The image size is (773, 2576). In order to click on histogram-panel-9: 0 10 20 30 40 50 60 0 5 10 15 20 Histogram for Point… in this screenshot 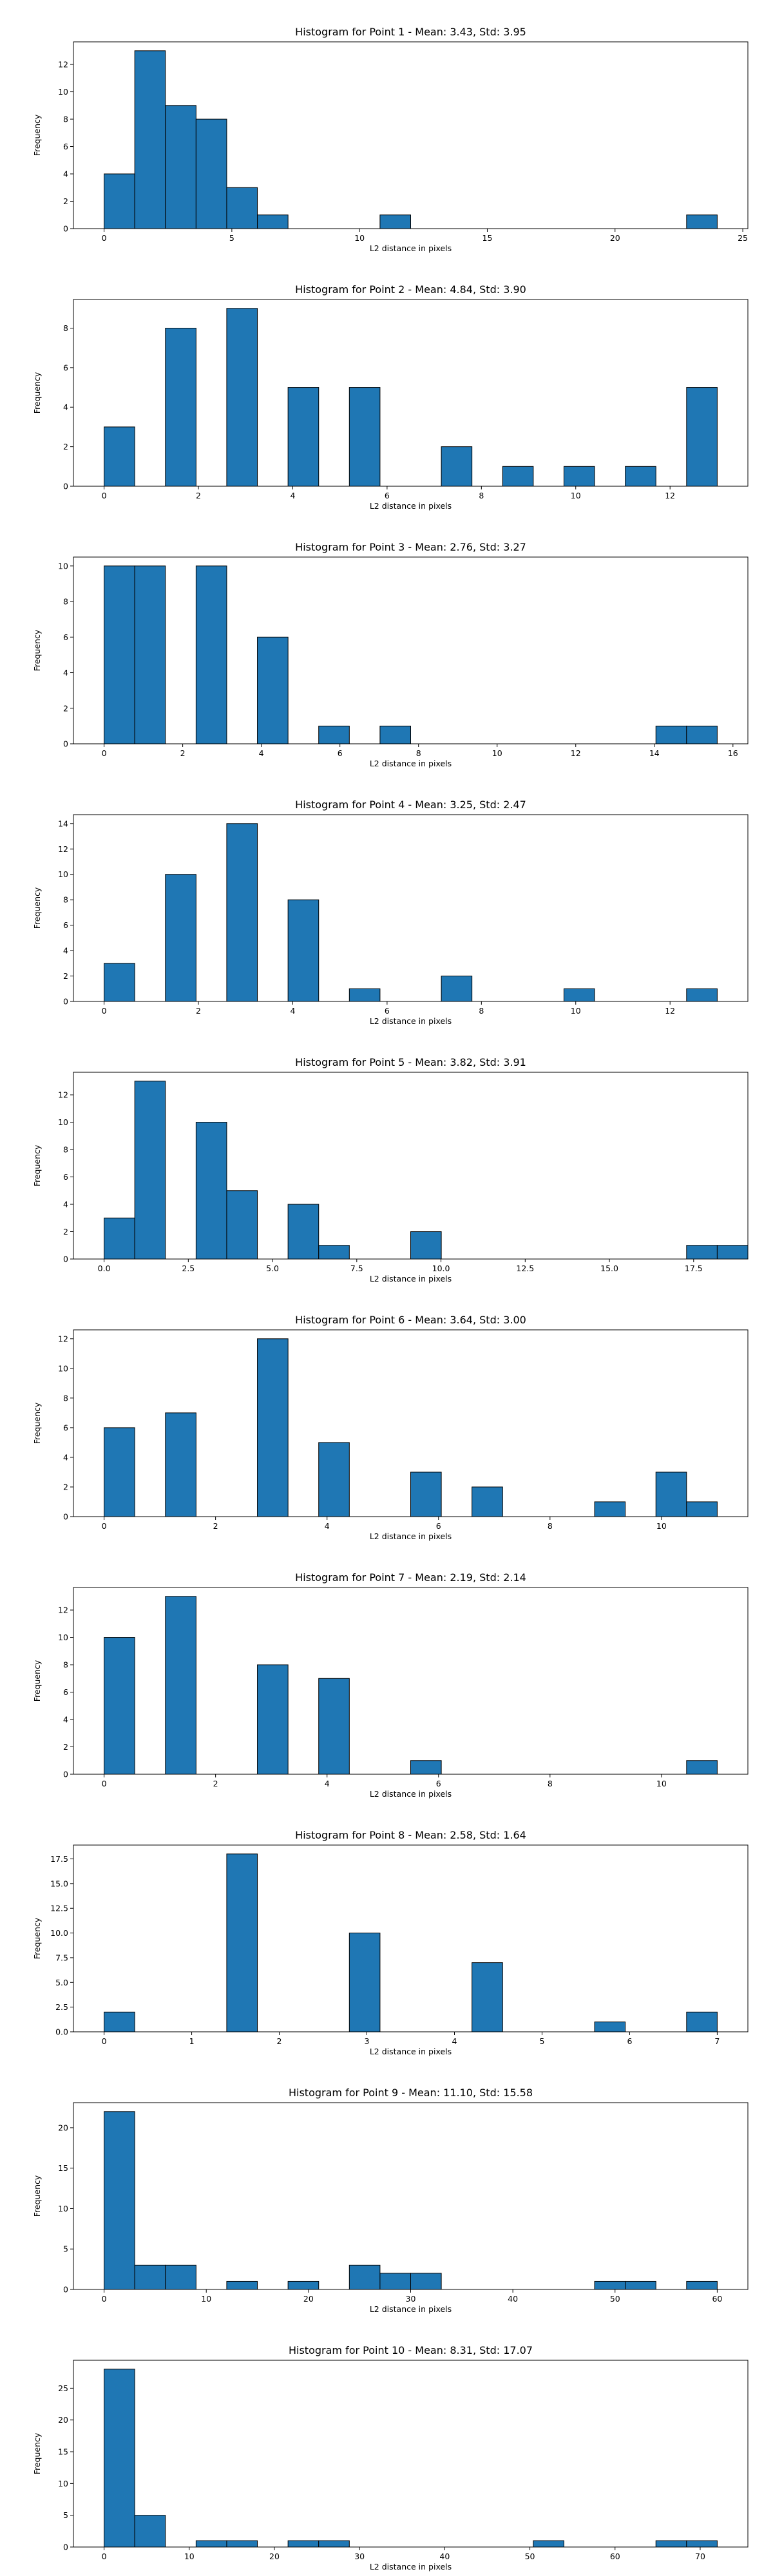, I will do `click(390, 2200)`.